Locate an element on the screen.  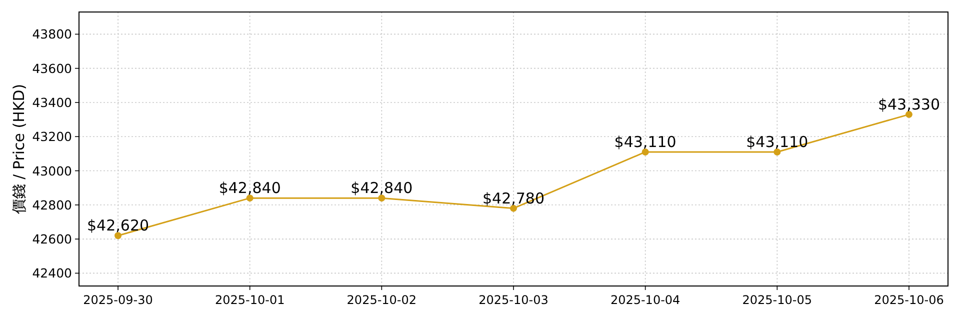
data-label: $43,330 is located at coordinates (909, 104).